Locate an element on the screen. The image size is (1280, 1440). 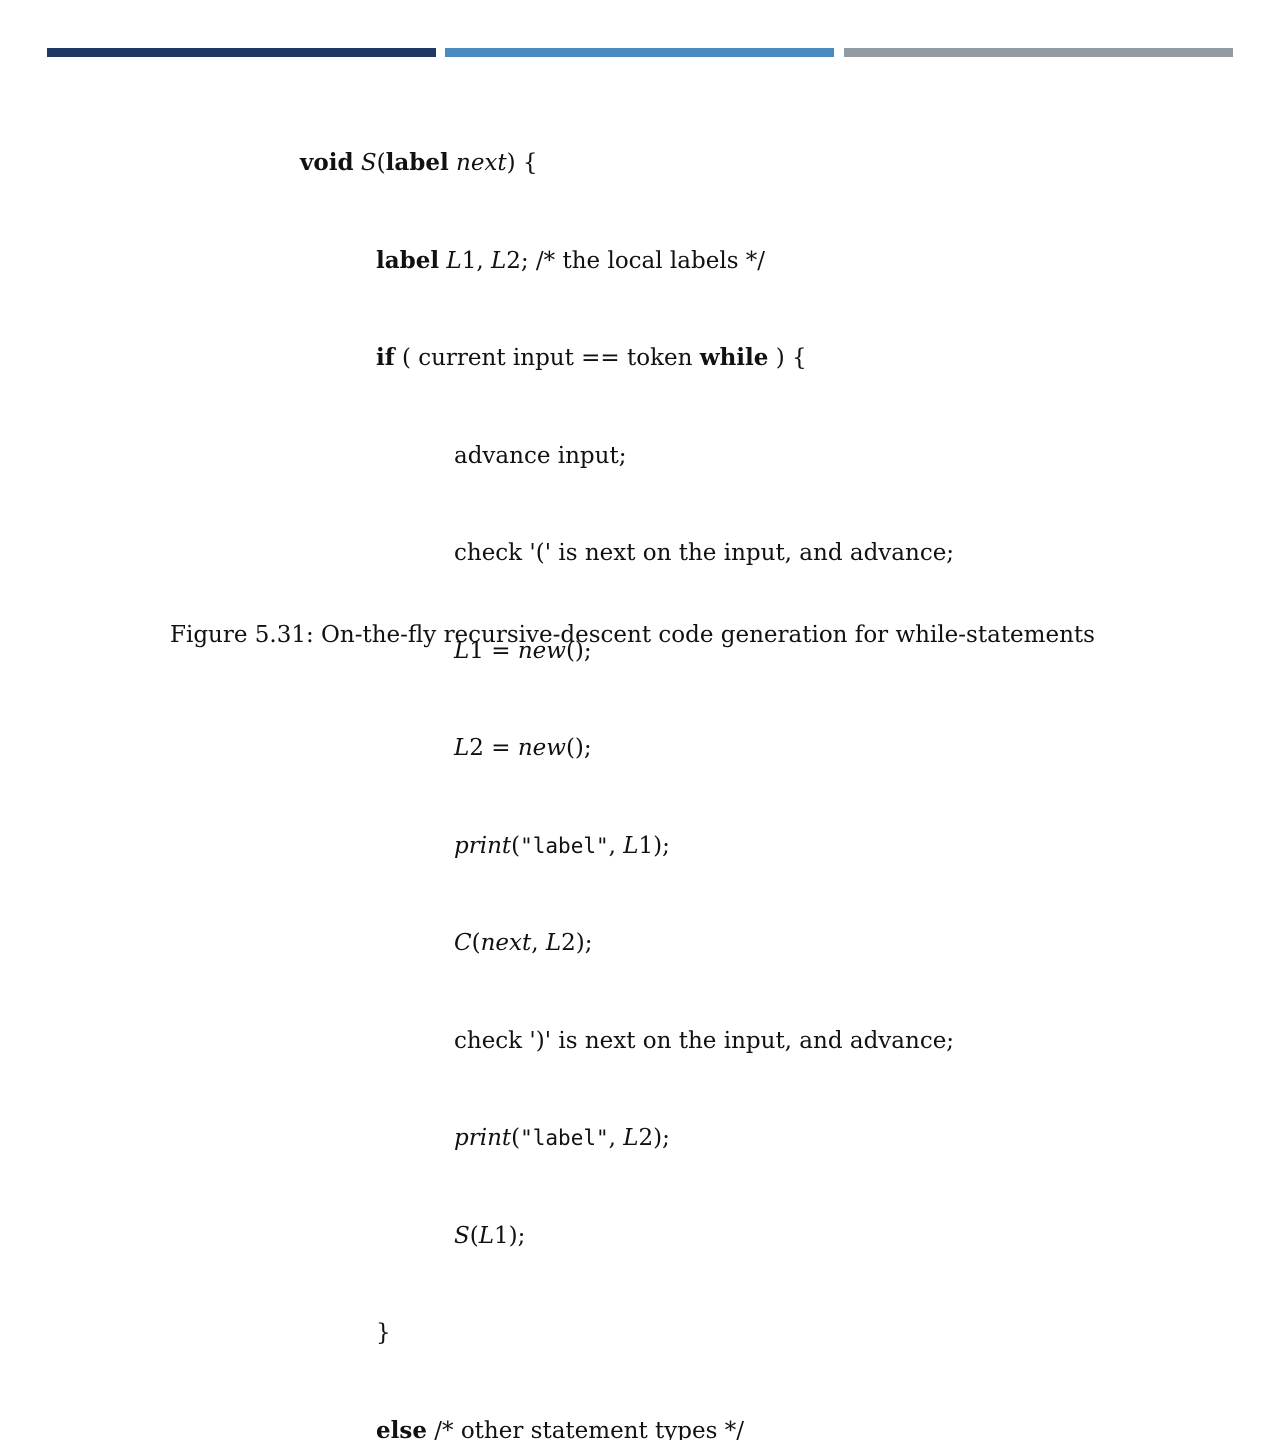
punct: ) { is located at coordinates (522, 163).